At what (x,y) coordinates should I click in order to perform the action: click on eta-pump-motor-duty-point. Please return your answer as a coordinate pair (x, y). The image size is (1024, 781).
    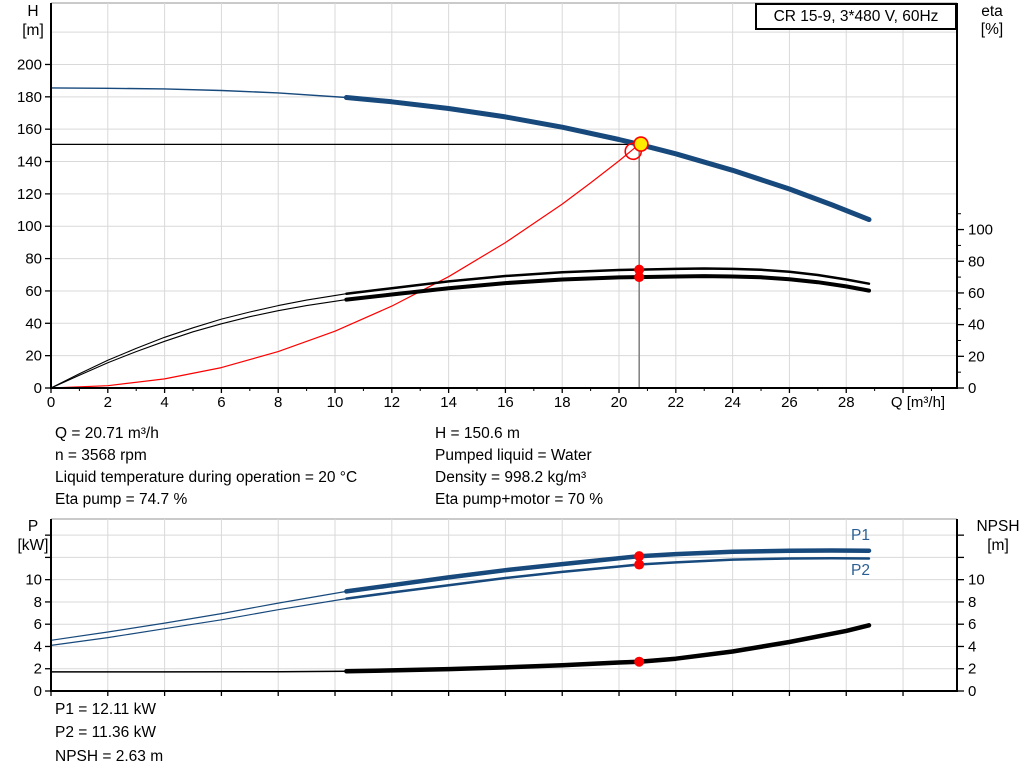
    Looking at the image, I should click on (639, 277).